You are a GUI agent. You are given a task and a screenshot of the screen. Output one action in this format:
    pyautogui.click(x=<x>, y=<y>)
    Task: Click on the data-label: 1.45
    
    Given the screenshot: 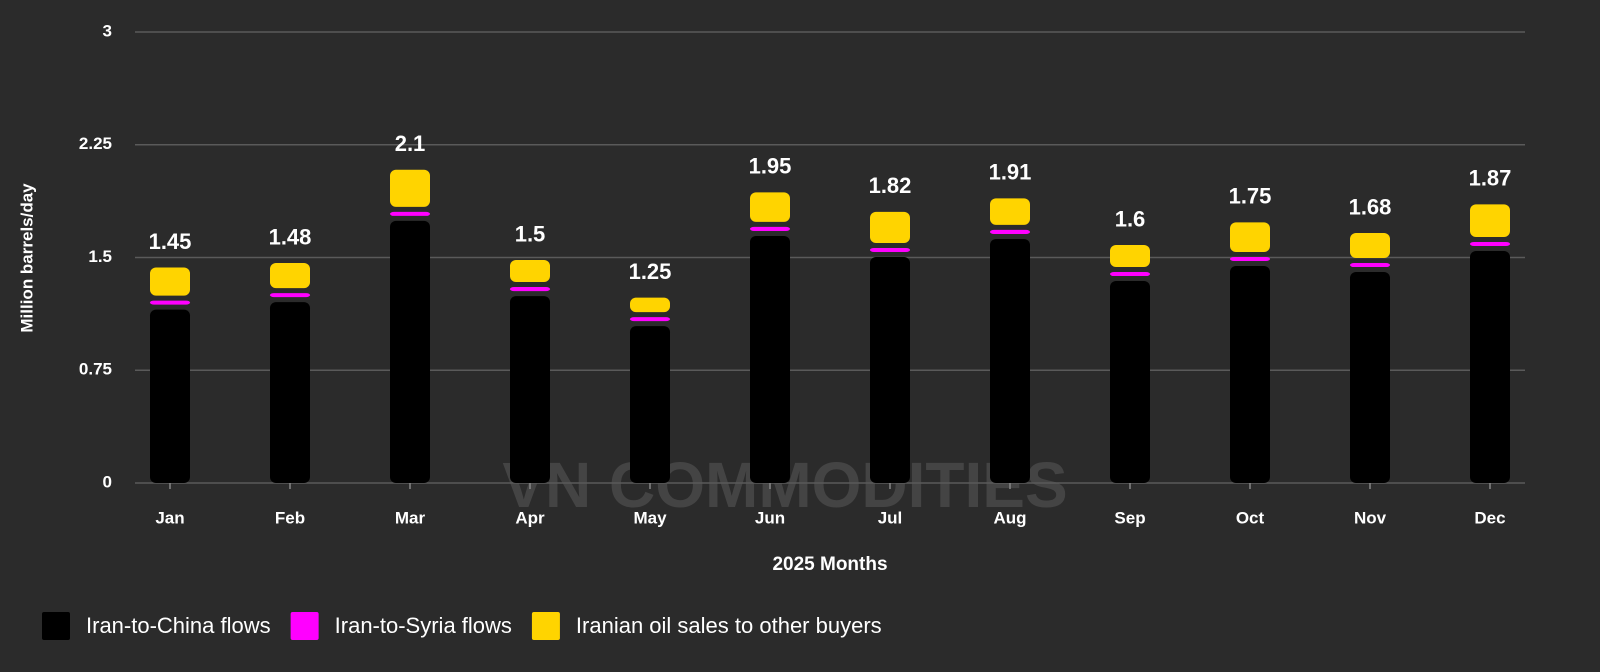 What is the action you would take?
    pyautogui.click(x=170, y=241)
    